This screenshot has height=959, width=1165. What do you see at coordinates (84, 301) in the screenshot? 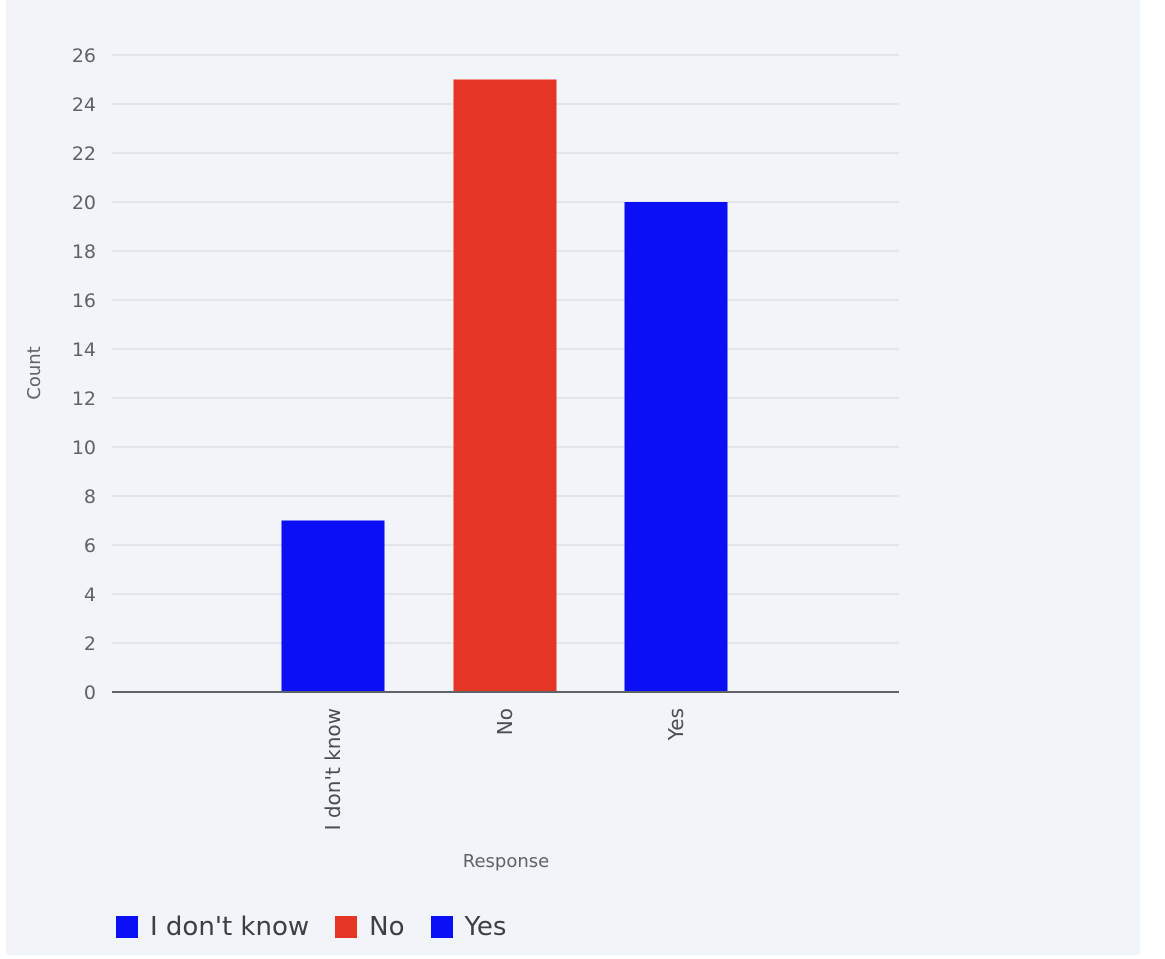
I see `y-tick-label: 16` at bounding box center [84, 301].